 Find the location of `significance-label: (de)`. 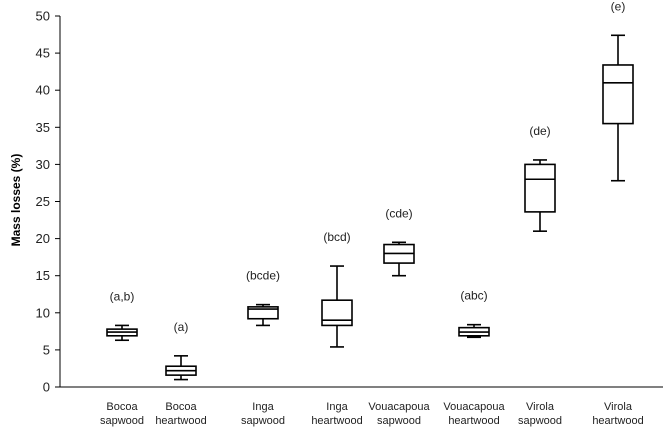

significance-label: (de) is located at coordinates (539, 131).